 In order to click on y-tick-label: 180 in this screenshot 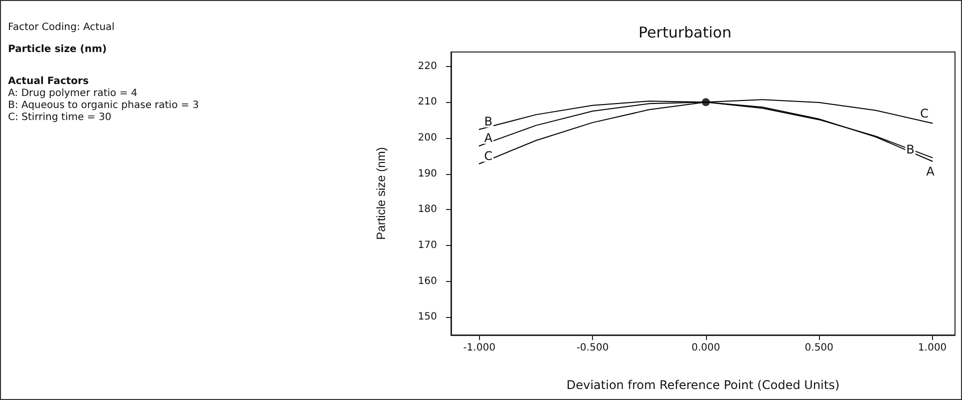, I will do `click(427, 210)`.